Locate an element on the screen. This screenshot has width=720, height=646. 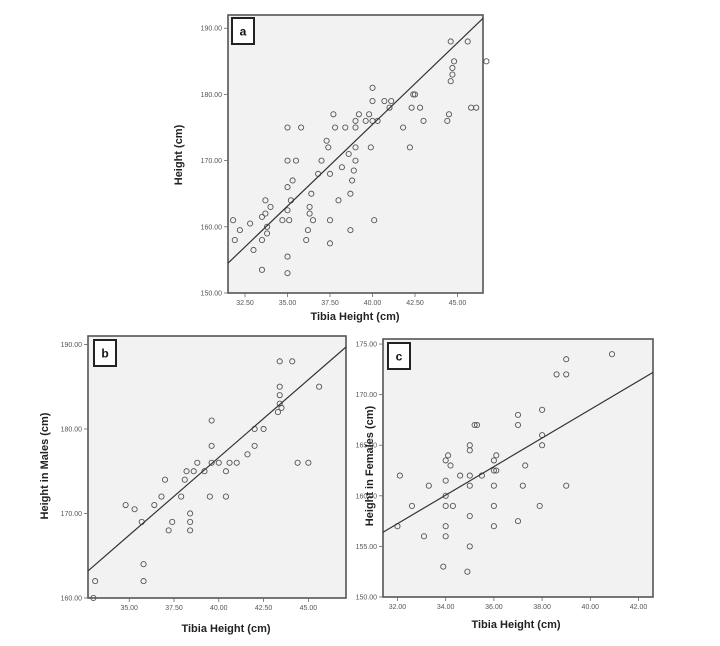
panel-label: b is located at coordinates (104, 354).